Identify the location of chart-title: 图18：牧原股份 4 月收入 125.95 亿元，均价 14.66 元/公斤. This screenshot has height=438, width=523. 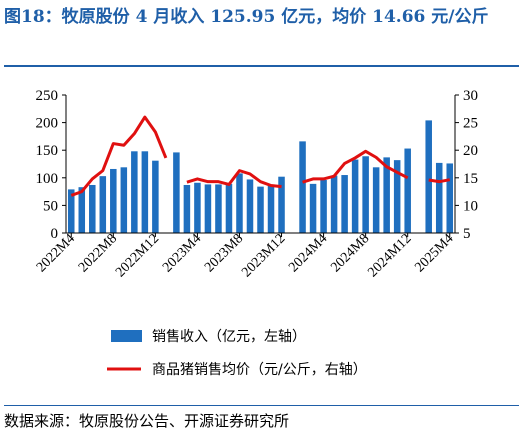
(246, 17).